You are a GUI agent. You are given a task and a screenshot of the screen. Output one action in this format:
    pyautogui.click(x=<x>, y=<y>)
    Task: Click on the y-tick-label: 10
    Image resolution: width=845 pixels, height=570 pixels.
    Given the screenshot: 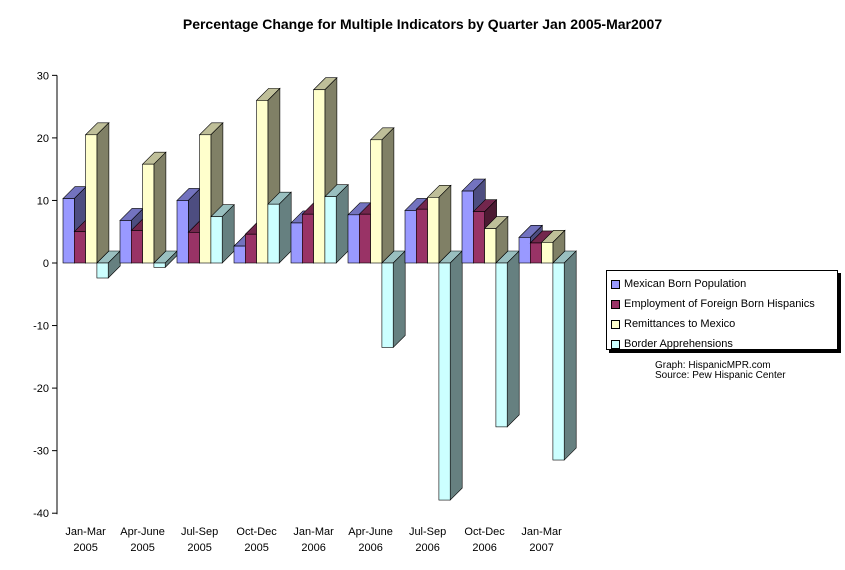 What is the action you would take?
    pyautogui.click(x=43, y=201)
    